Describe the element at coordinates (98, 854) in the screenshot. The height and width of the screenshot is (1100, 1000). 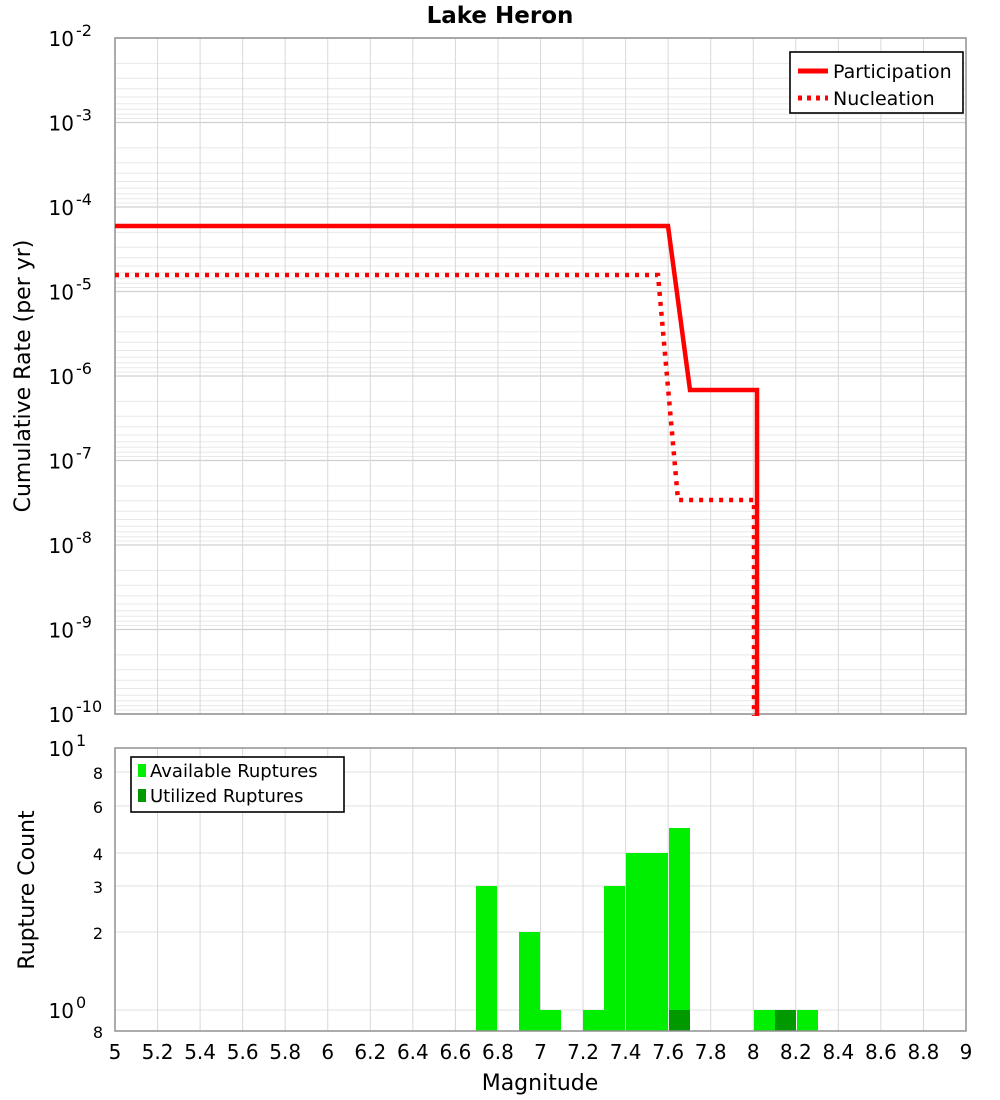
I see `svg-text: 4` at that location.